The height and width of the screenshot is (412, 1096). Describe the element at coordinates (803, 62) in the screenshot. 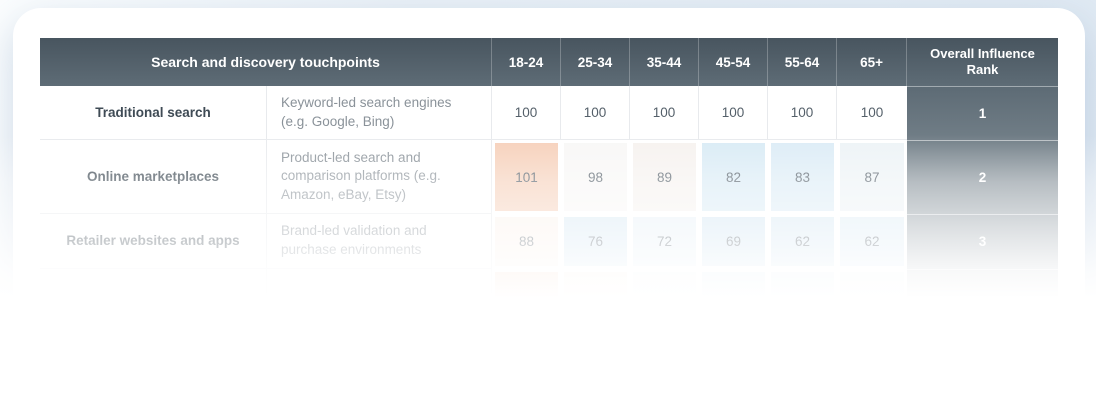

I see `header-age-55-64: 55-64` at that location.